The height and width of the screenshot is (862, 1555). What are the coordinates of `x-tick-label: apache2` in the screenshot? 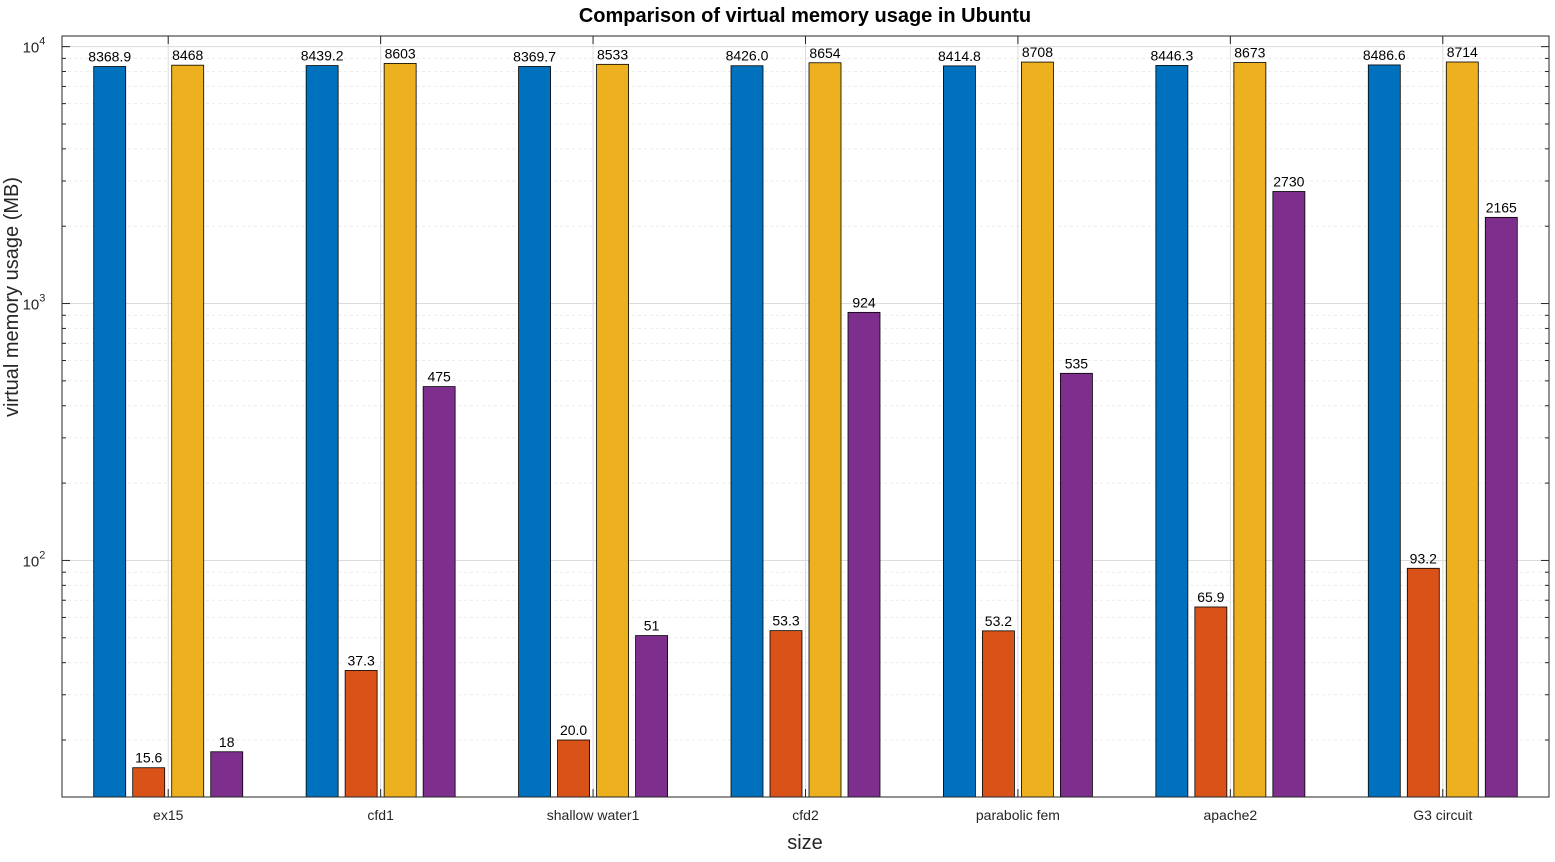 It's located at (1230, 815).